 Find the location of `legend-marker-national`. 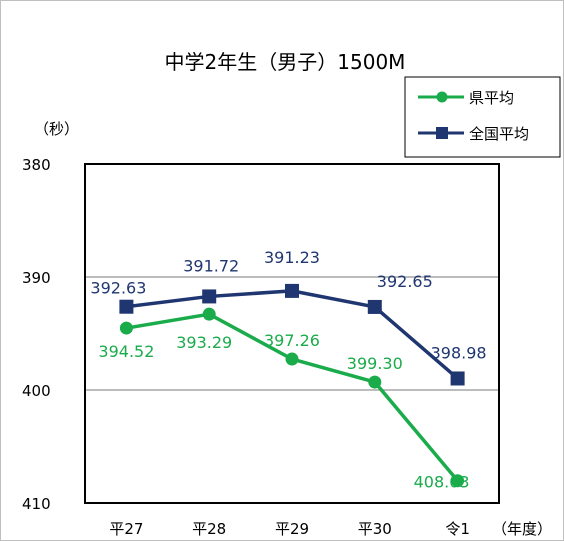

legend-marker-national is located at coordinates (442, 133).